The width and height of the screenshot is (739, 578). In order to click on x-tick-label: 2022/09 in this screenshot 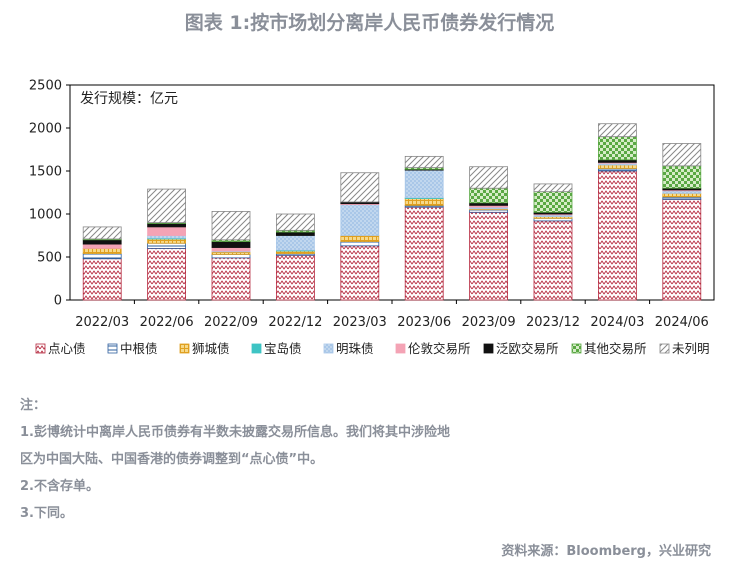, I will do `click(231, 322)`.